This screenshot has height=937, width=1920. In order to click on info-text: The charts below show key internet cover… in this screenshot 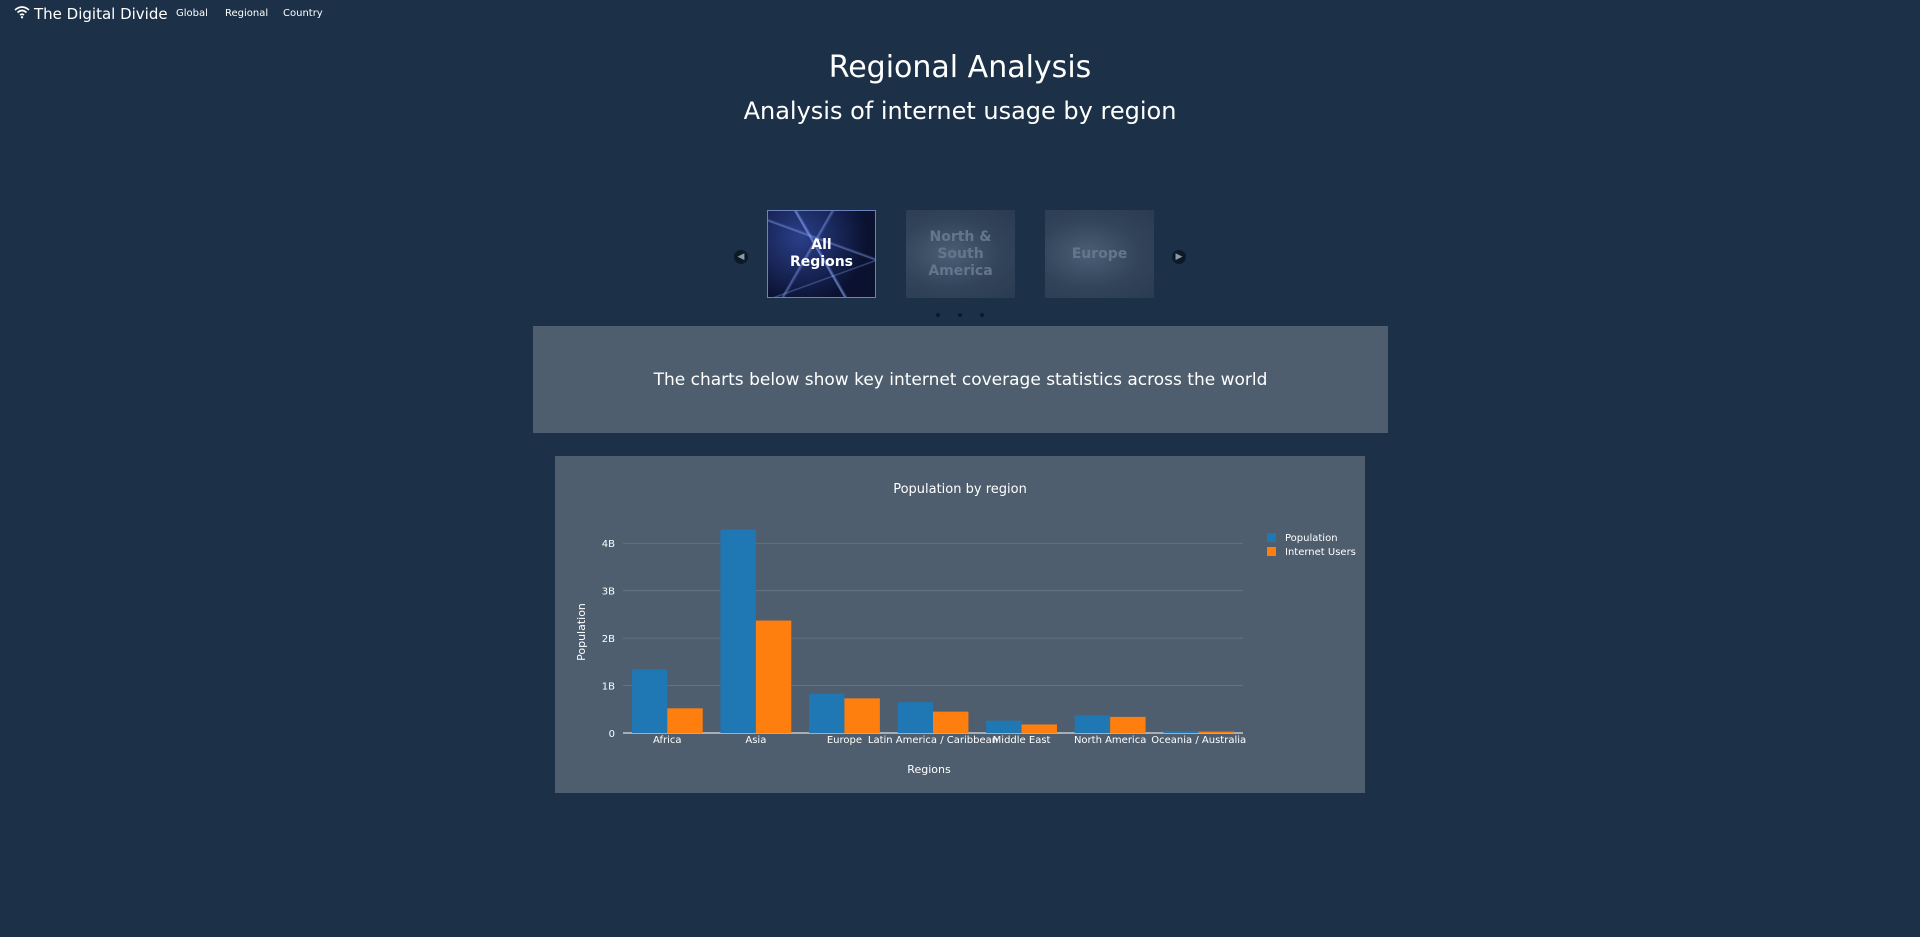, I will do `click(960, 379)`.